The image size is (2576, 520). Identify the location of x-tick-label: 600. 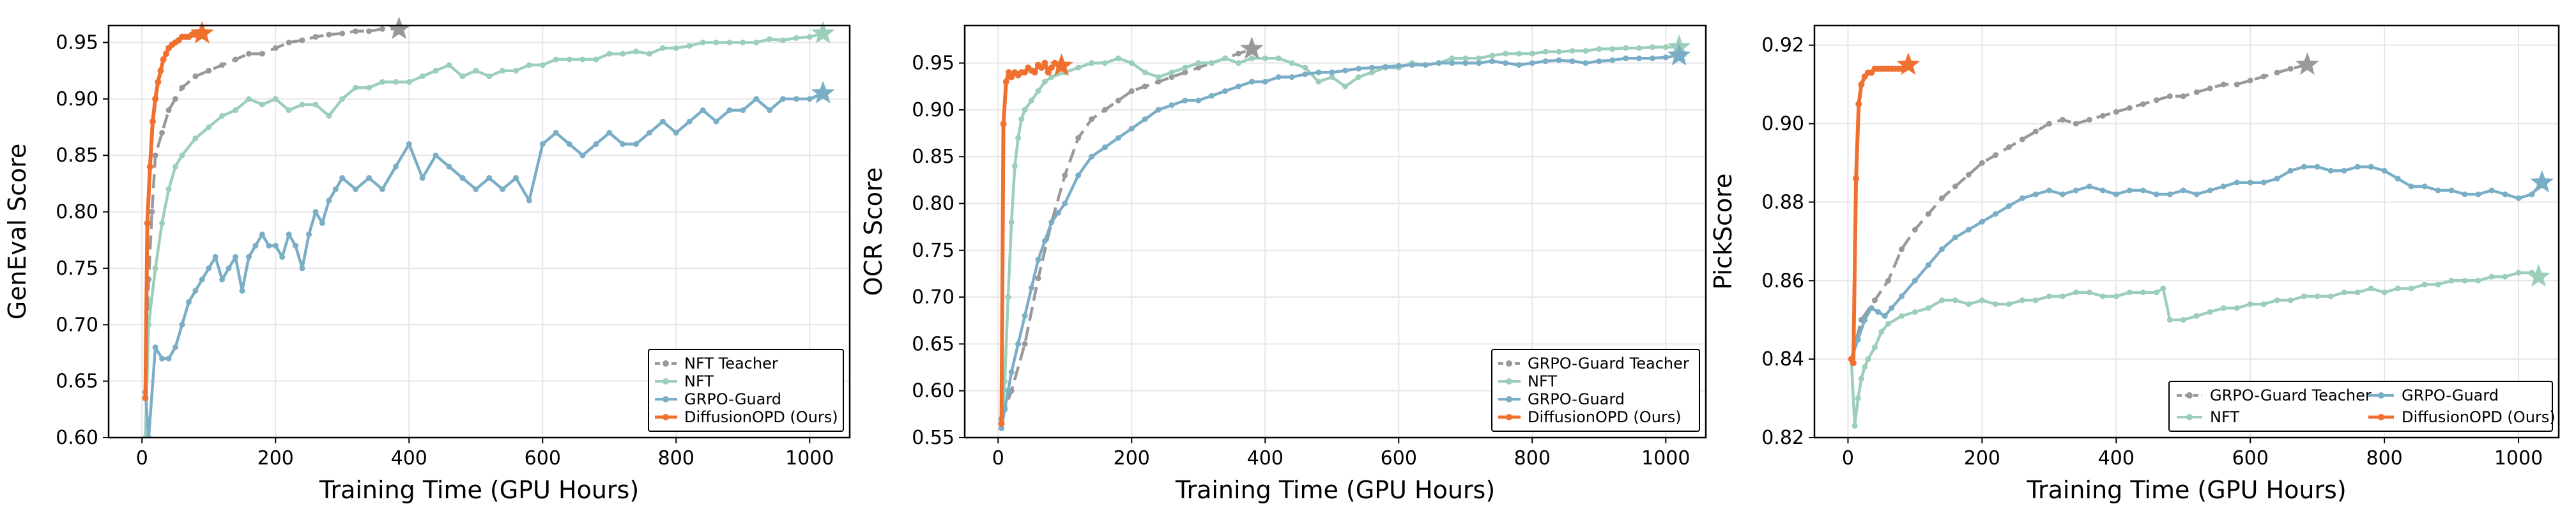
(2250, 458).